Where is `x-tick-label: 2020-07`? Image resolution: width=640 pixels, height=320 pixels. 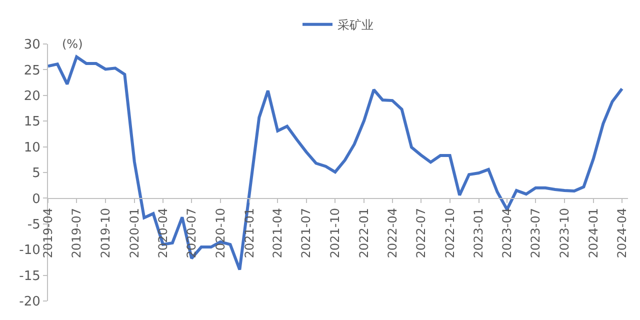 x-tick-label: 2020-07 is located at coordinates (191, 233).